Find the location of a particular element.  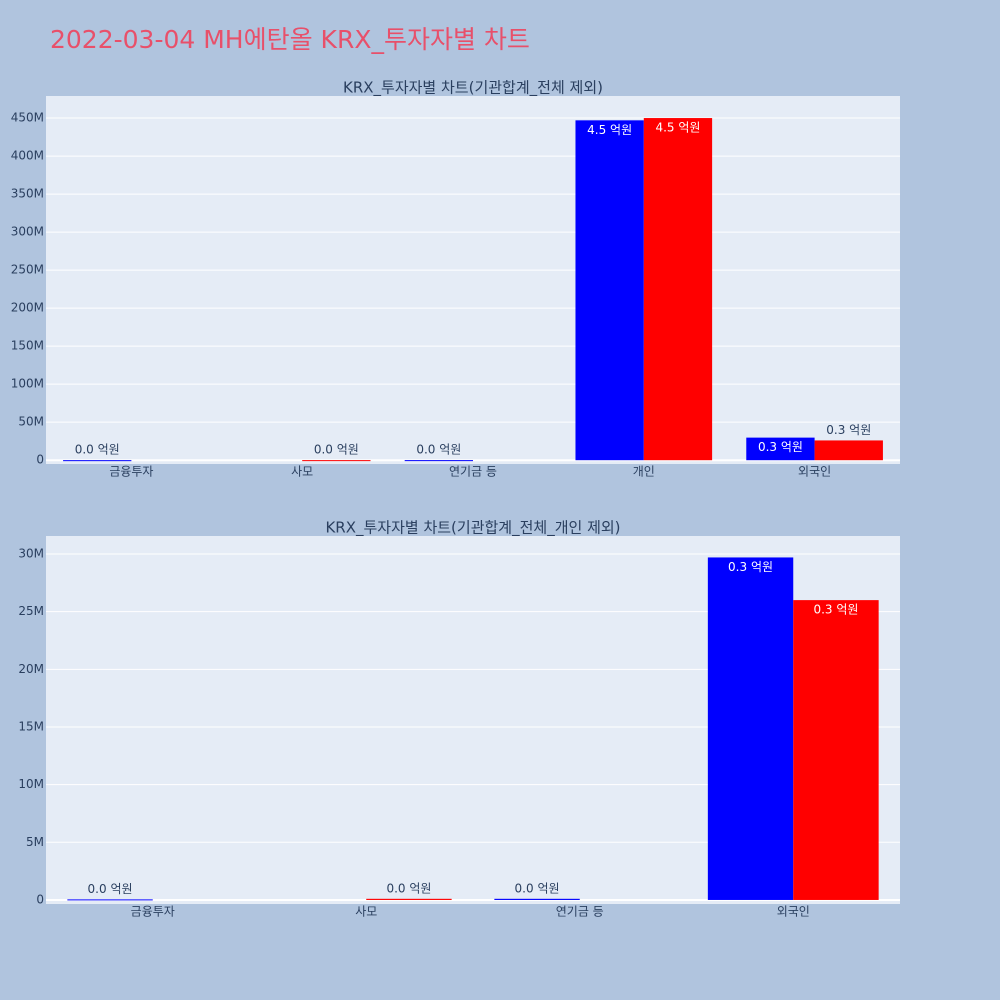

y-tick-label: 100M is located at coordinates (27, 384).